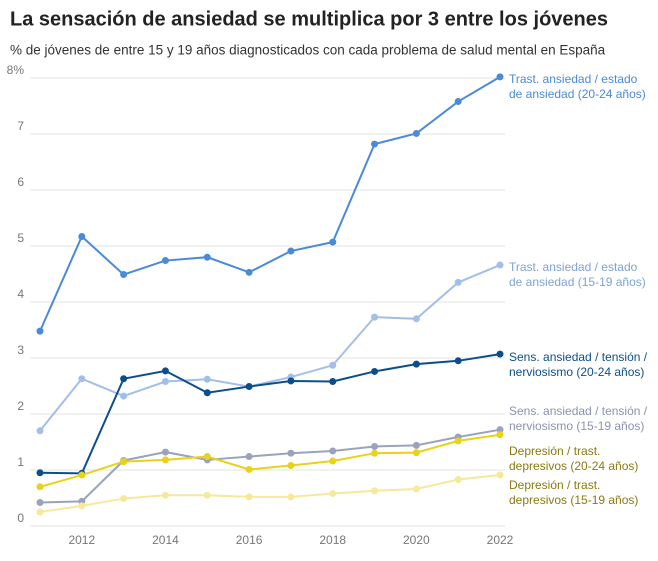 Image resolution: width=658 pixels, height=561 pixels. Describe the element at coordinates (20, 182) in the screenshot. I see `y-tick-label: 6` at that location.